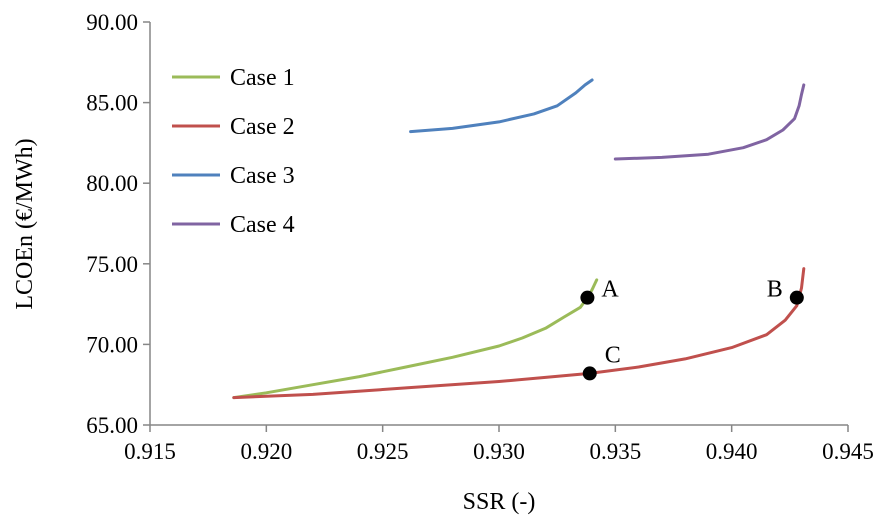 This screenshot has height=522, width=885. Describe the element at coordinates (589, 373) in the screenshot. I see `point-marker-c` at that location.